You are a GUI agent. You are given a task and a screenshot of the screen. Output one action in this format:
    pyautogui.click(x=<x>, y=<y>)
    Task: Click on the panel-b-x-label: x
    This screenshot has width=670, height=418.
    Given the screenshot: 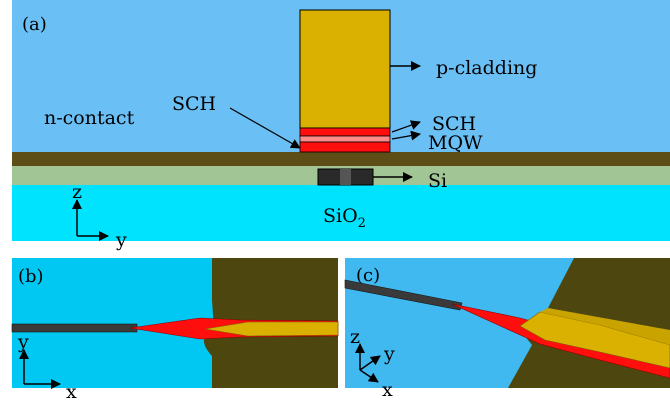 What is the action you would take?
    pyautogui.click(x=71, y=392)
    